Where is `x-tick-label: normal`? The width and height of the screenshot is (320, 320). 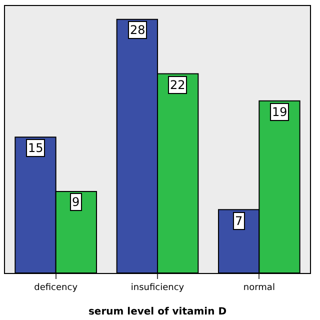
x-tick-label: normal is located at coordinates (259, 287).